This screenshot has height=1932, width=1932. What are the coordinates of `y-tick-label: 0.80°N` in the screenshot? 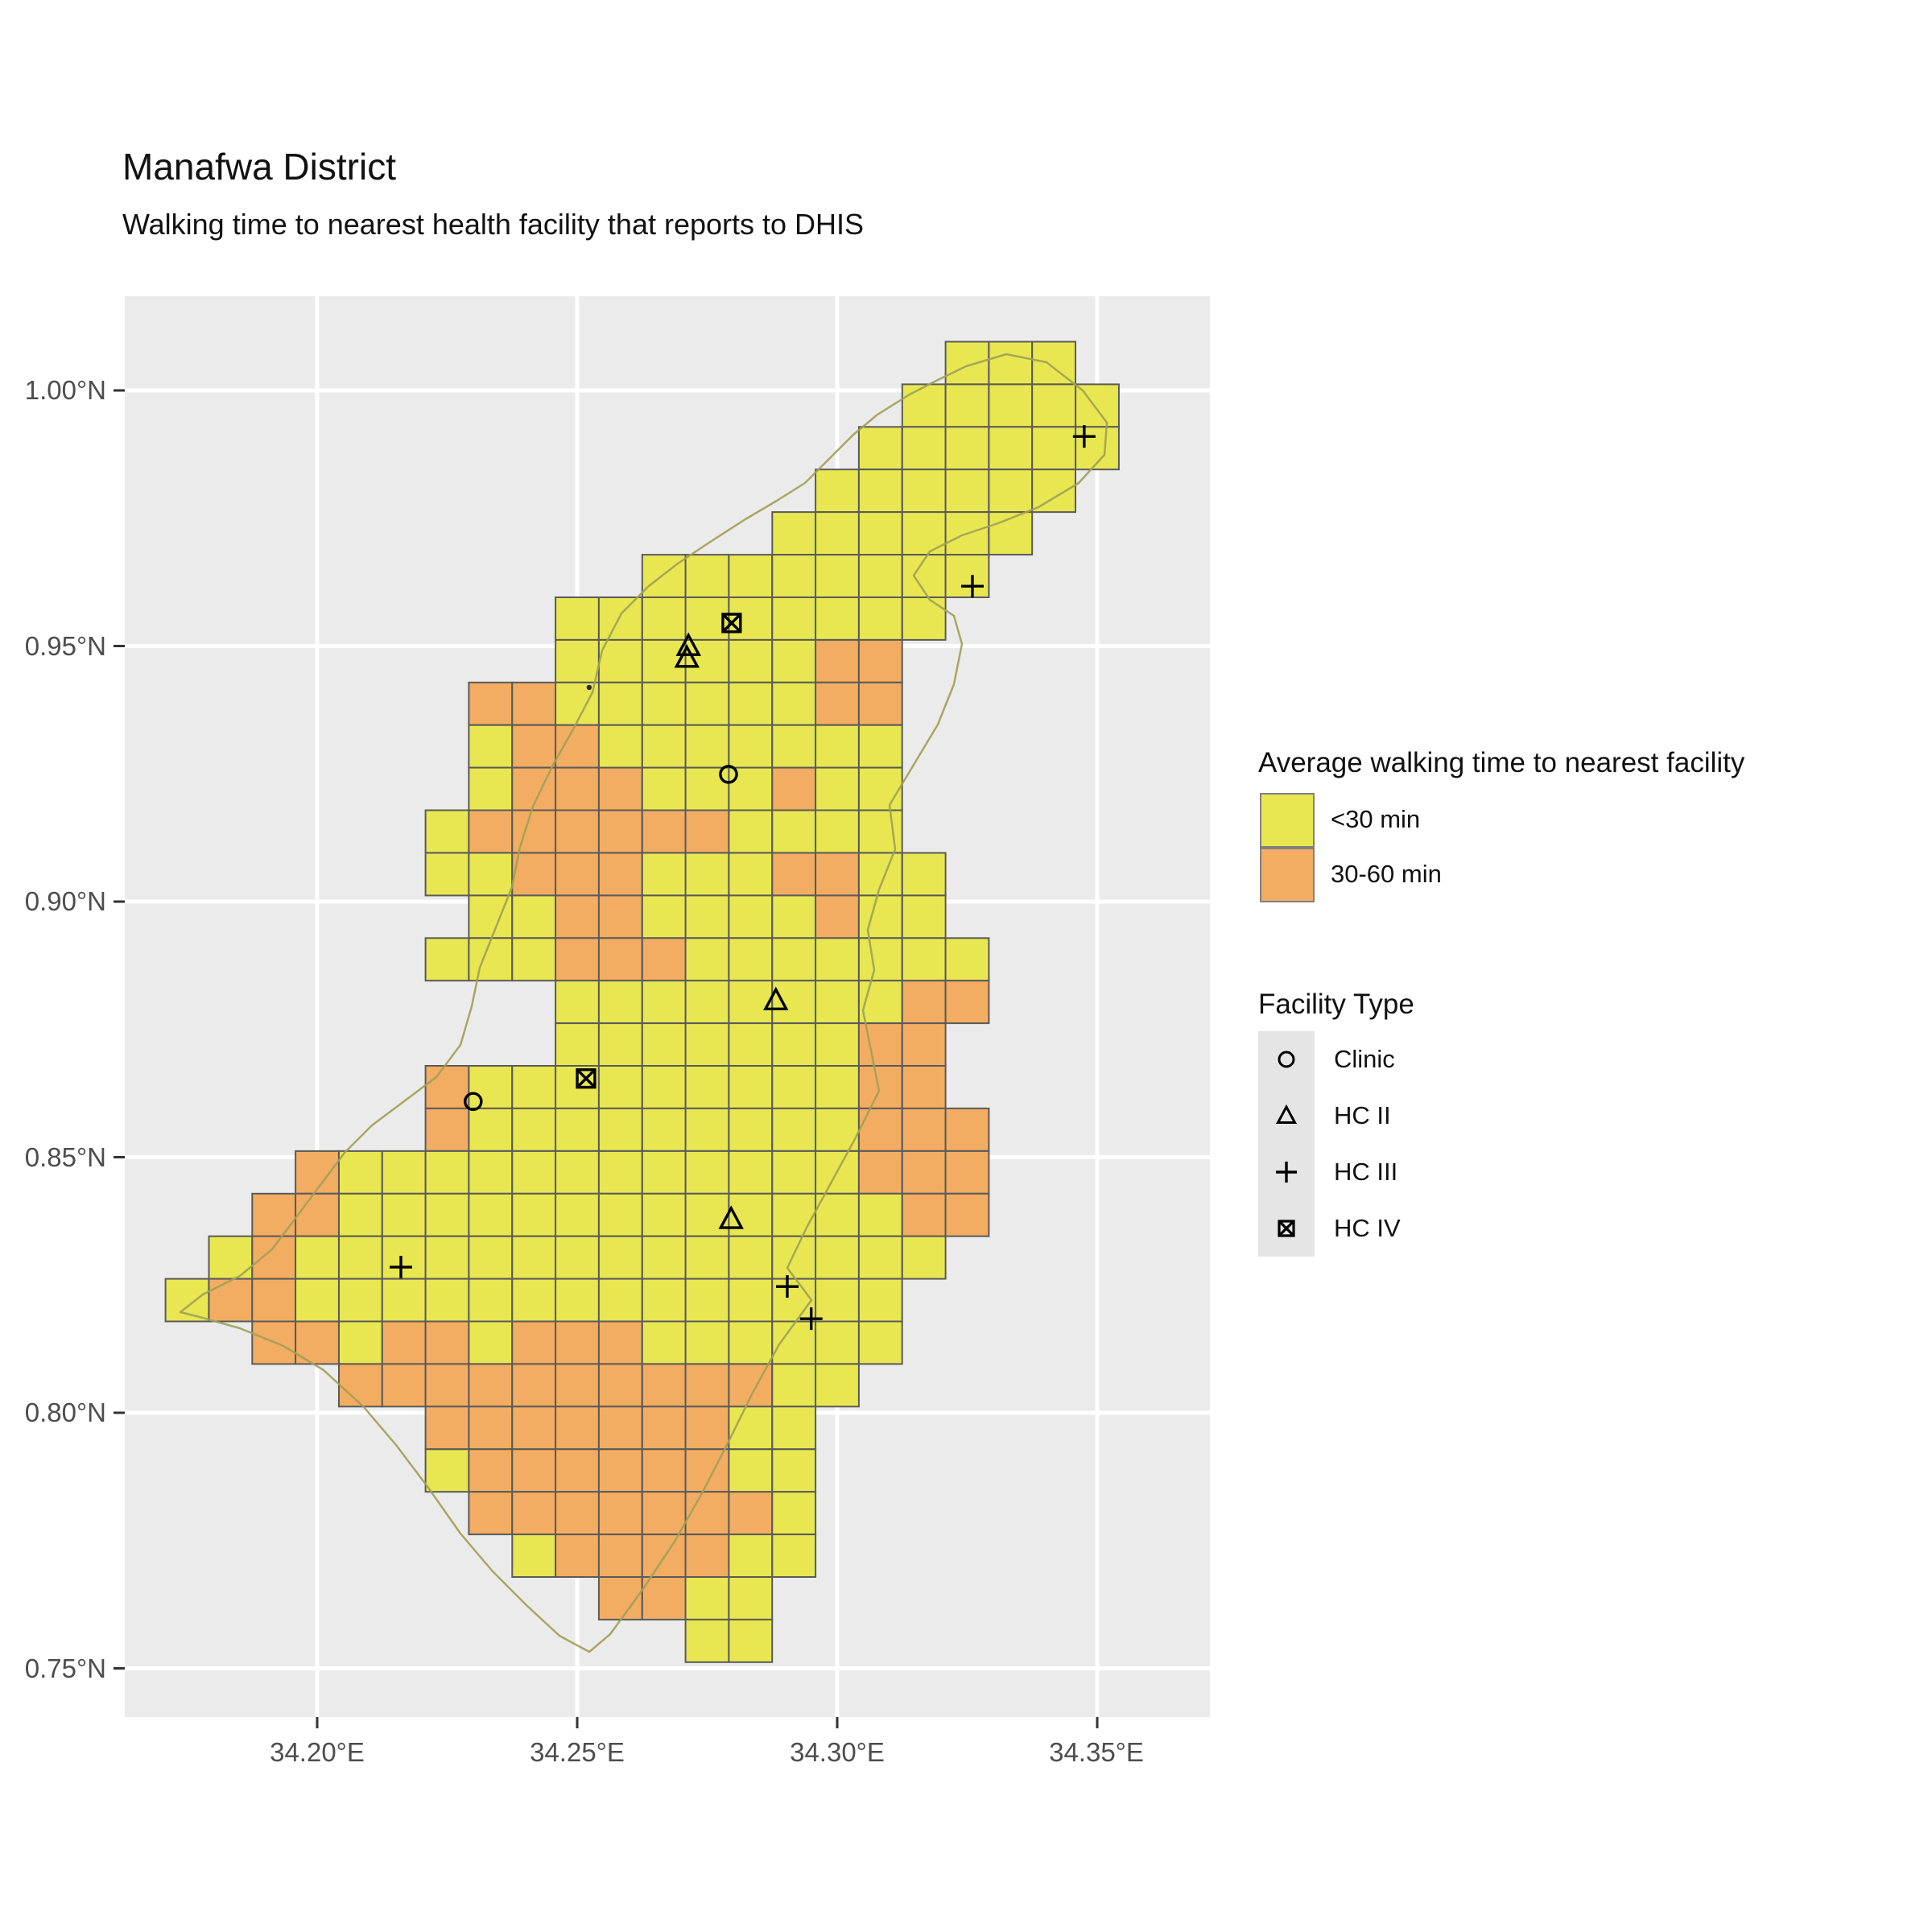 It's located at (65, 1412).